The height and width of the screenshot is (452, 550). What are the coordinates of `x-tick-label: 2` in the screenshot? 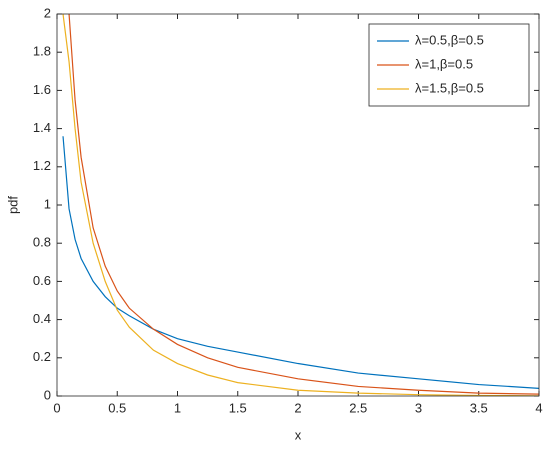 It's located at (297, 407).